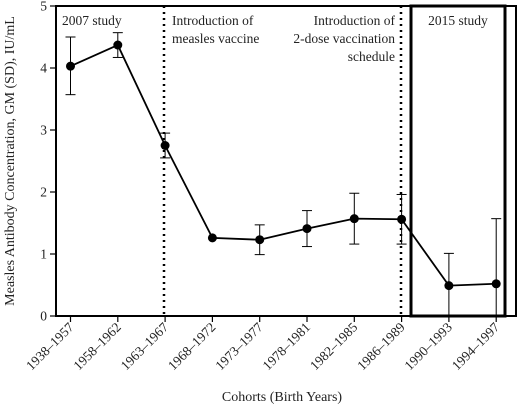 Image resolution: width=520 pixels, height=407 pixels. I want to click on y-axis: 0 1 2 3 4 5, so click(48, 162).